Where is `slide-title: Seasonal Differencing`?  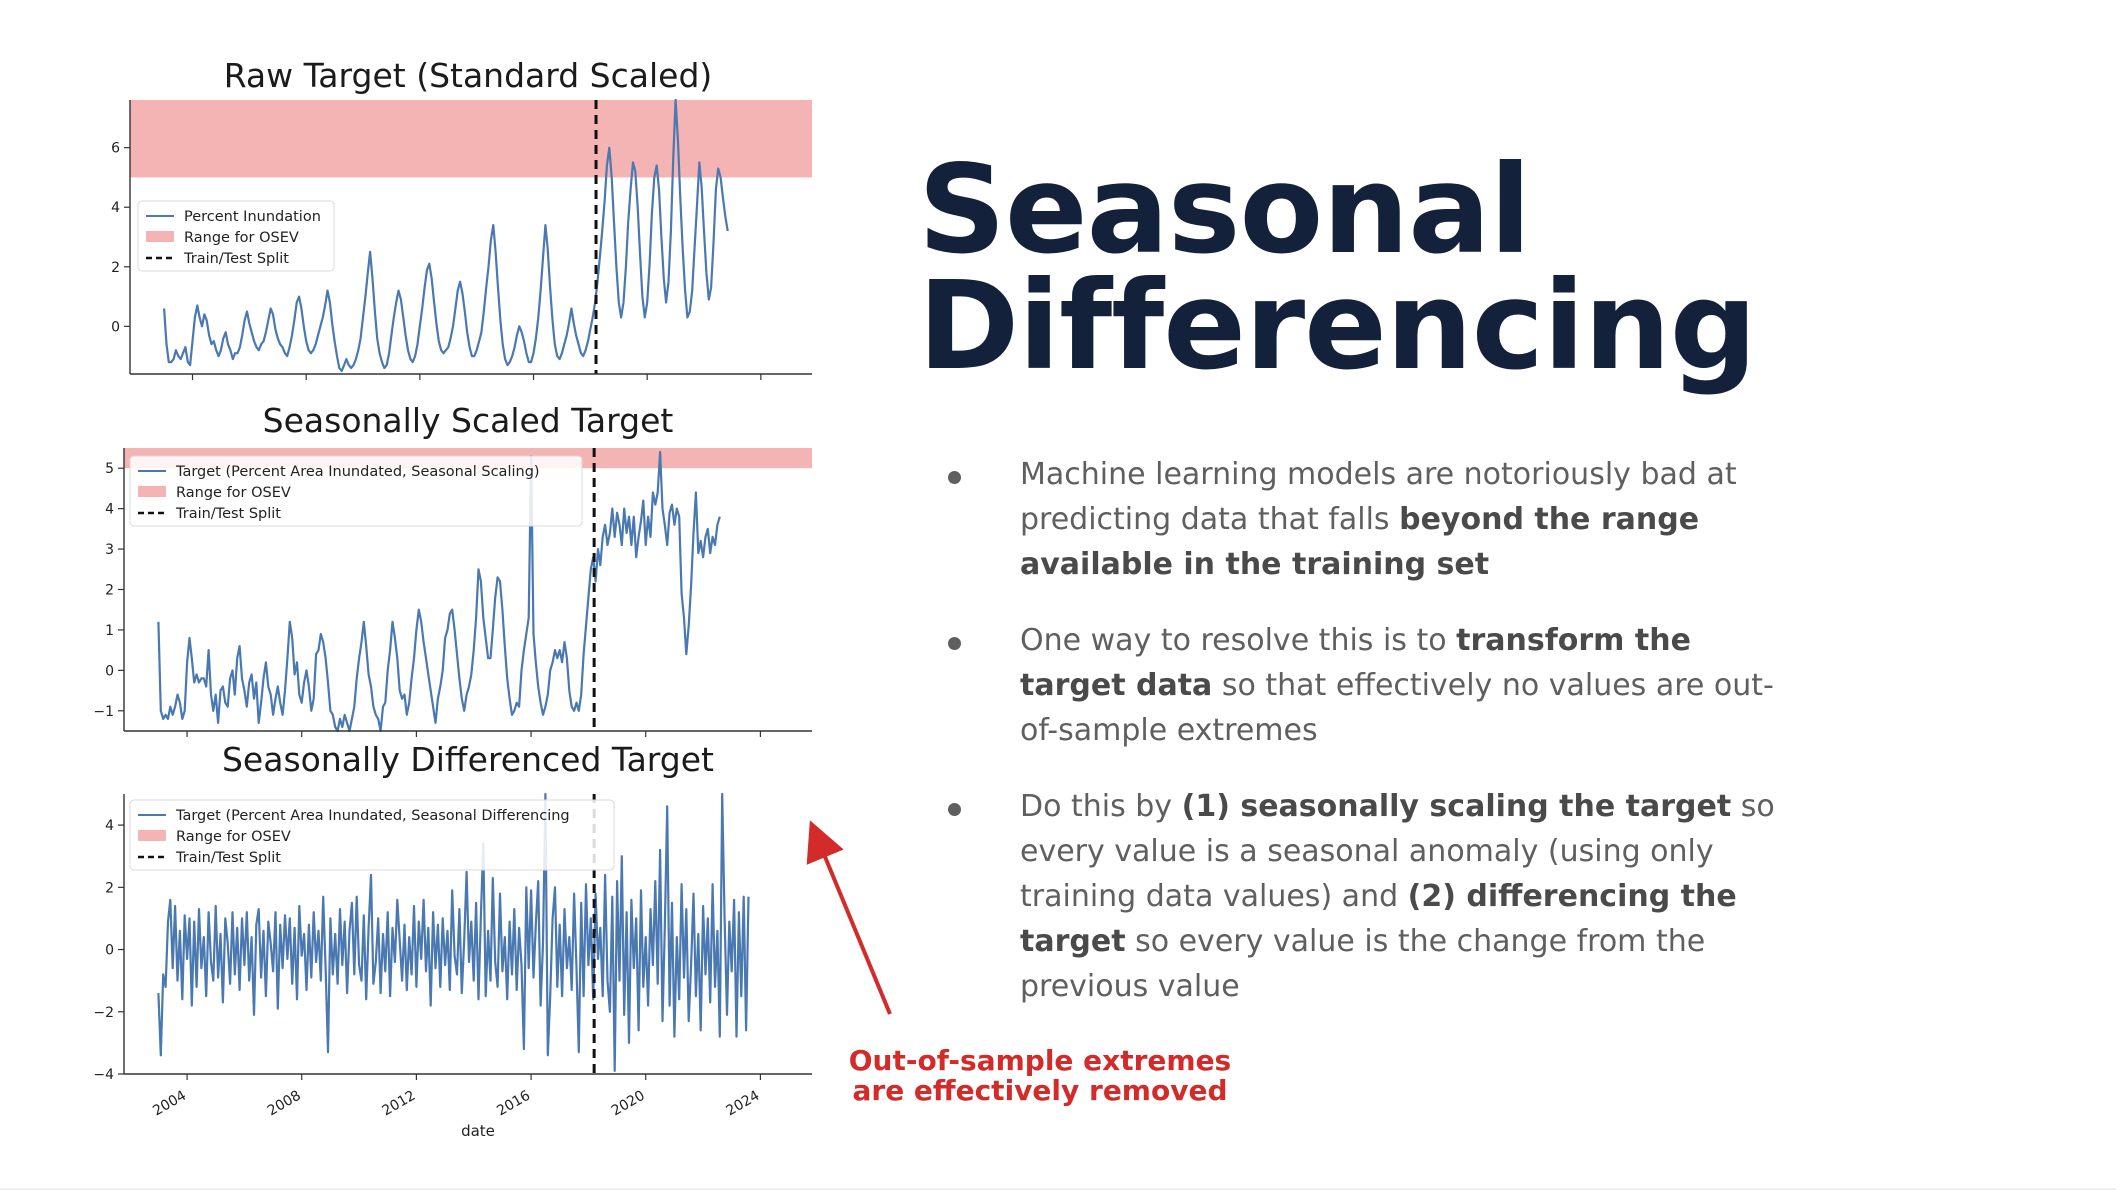 slide-title: Seasonal Differencing is located at coordinates (1337, 268).